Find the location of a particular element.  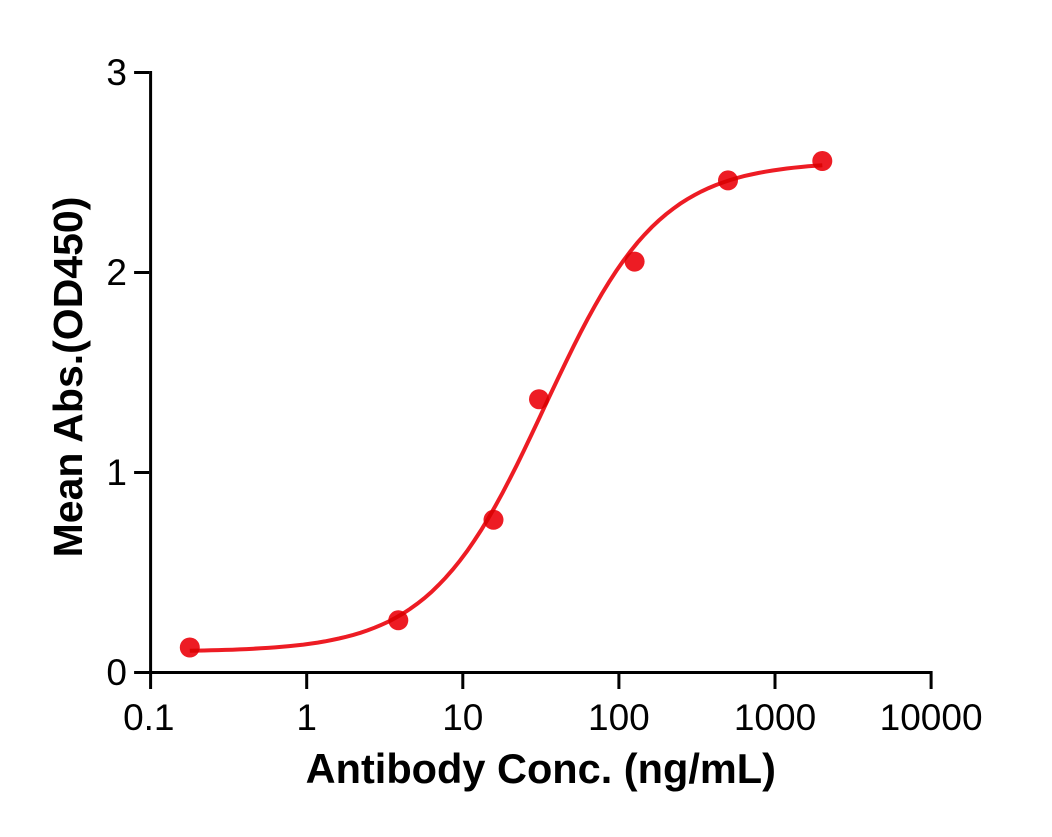

svg-text: 2 is located at coordinates (116, 272).